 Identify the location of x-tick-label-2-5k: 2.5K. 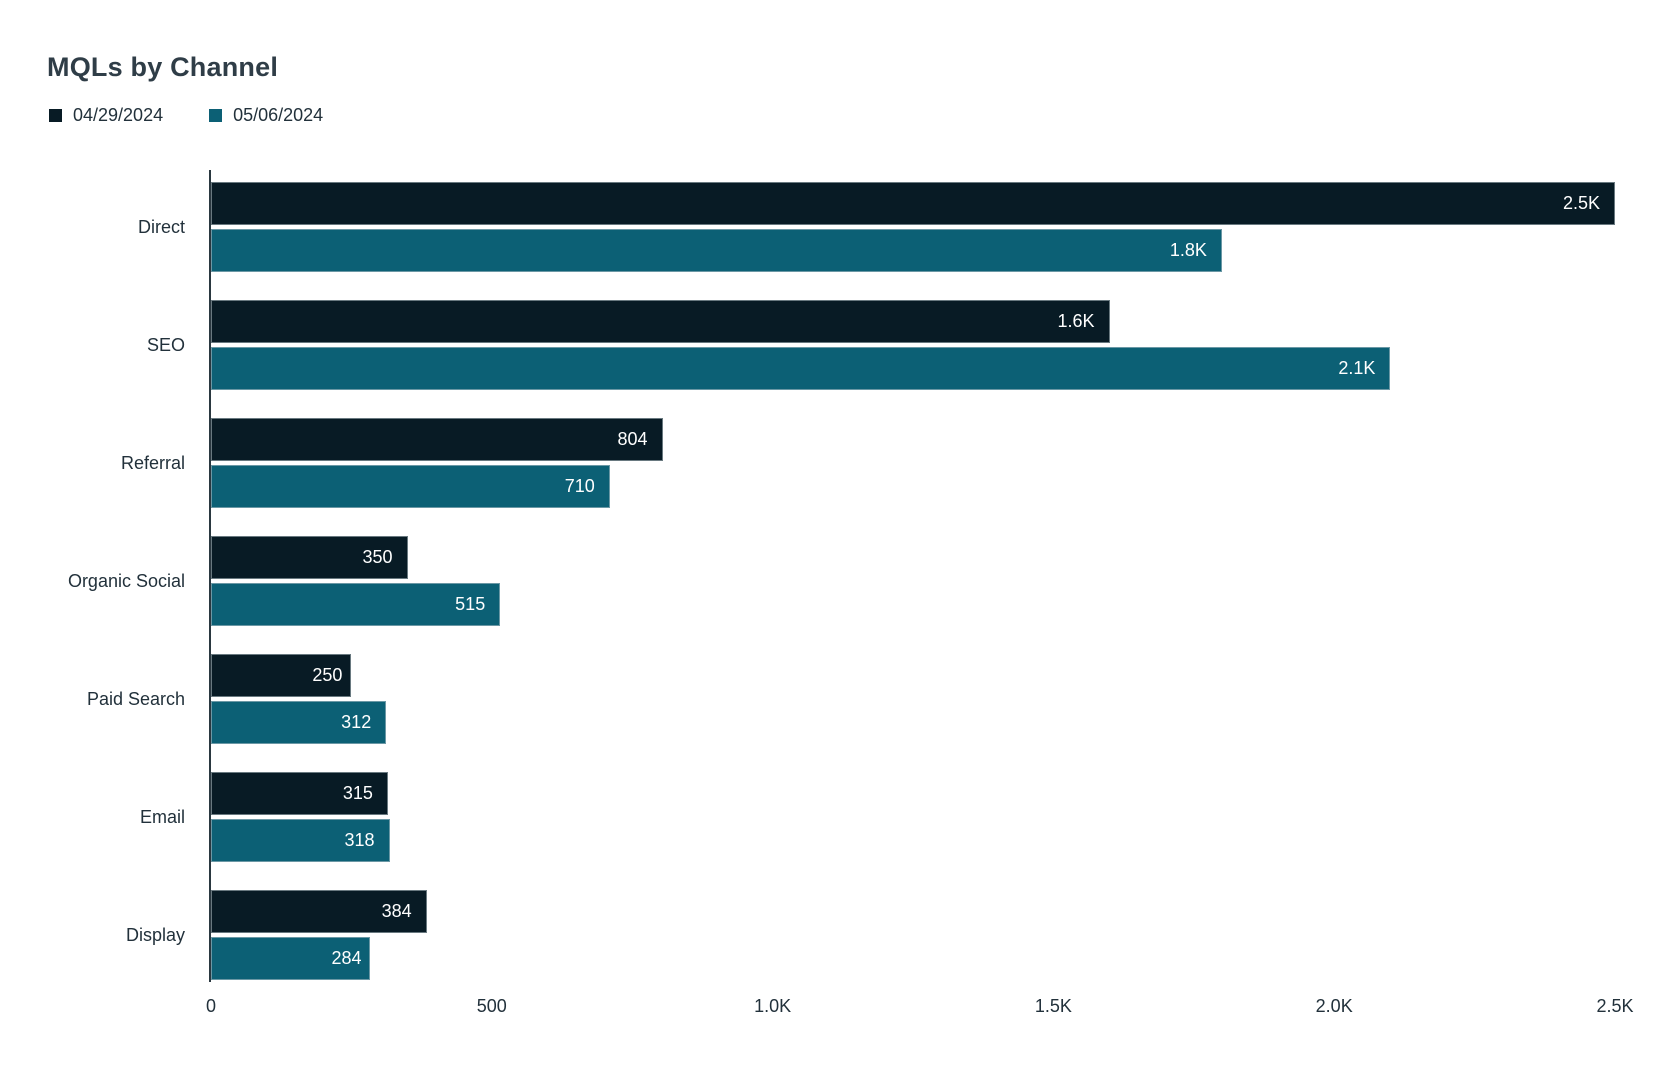
(1615, 1006).